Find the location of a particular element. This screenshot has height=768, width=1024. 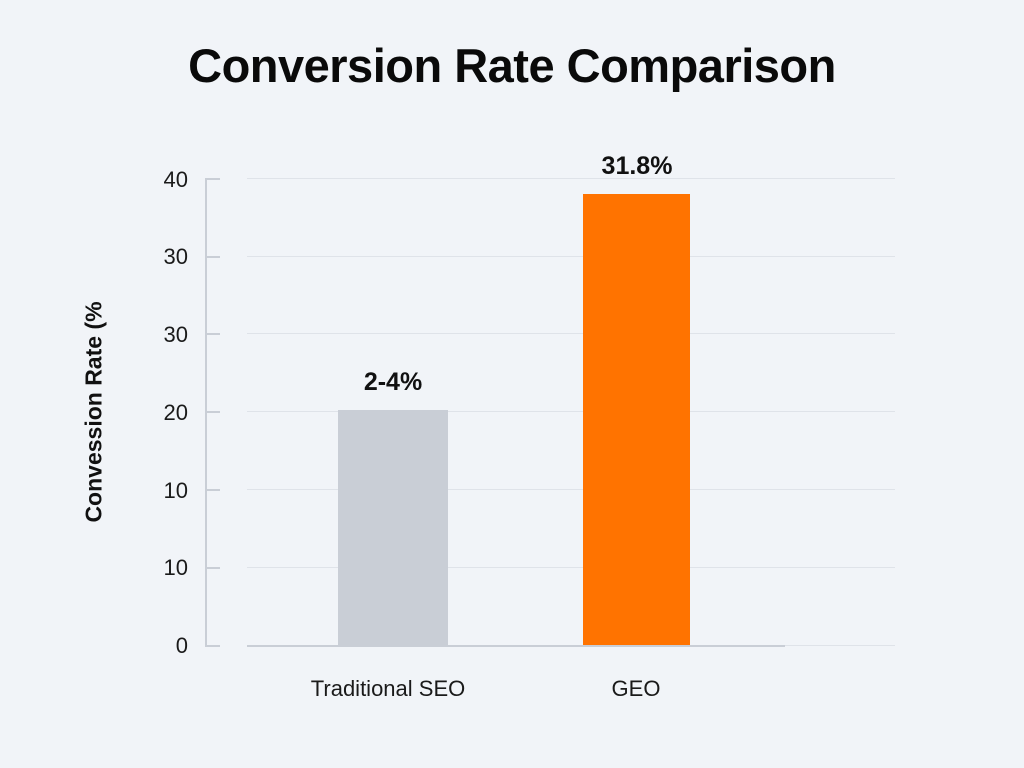

bar-geo is located at coordinates (636, 419).